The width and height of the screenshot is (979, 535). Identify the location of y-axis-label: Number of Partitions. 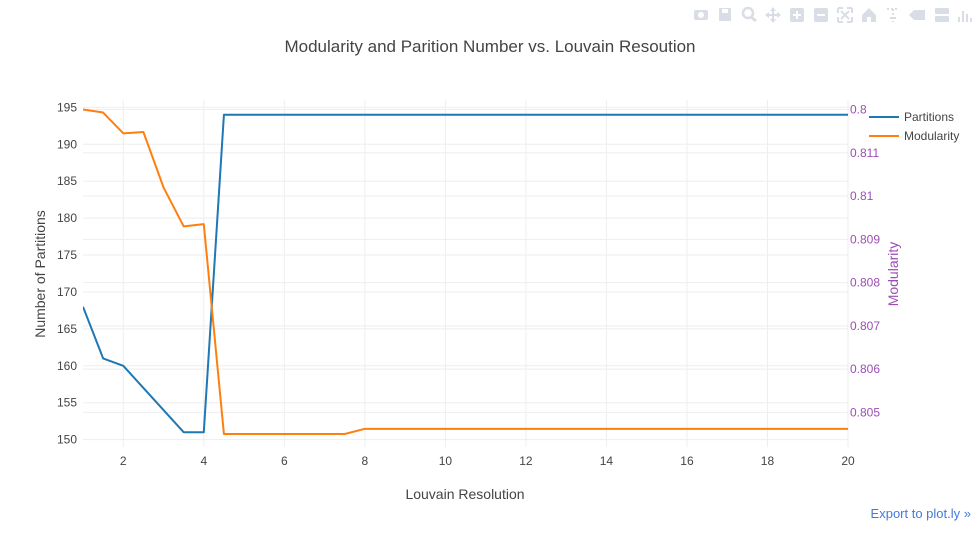
(40, 274).